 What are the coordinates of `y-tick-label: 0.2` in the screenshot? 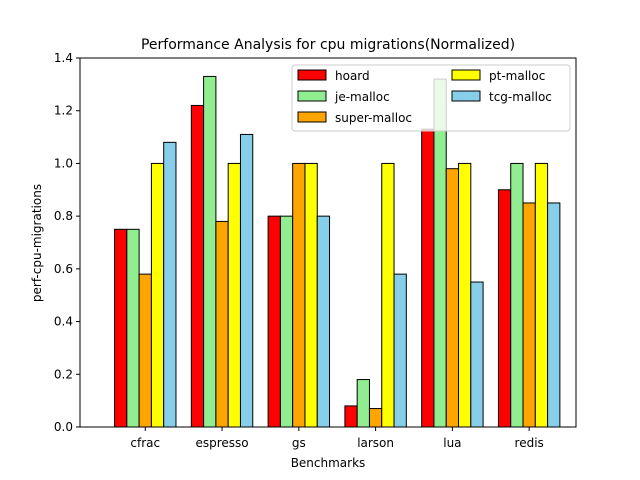 It's located at (63, 374).